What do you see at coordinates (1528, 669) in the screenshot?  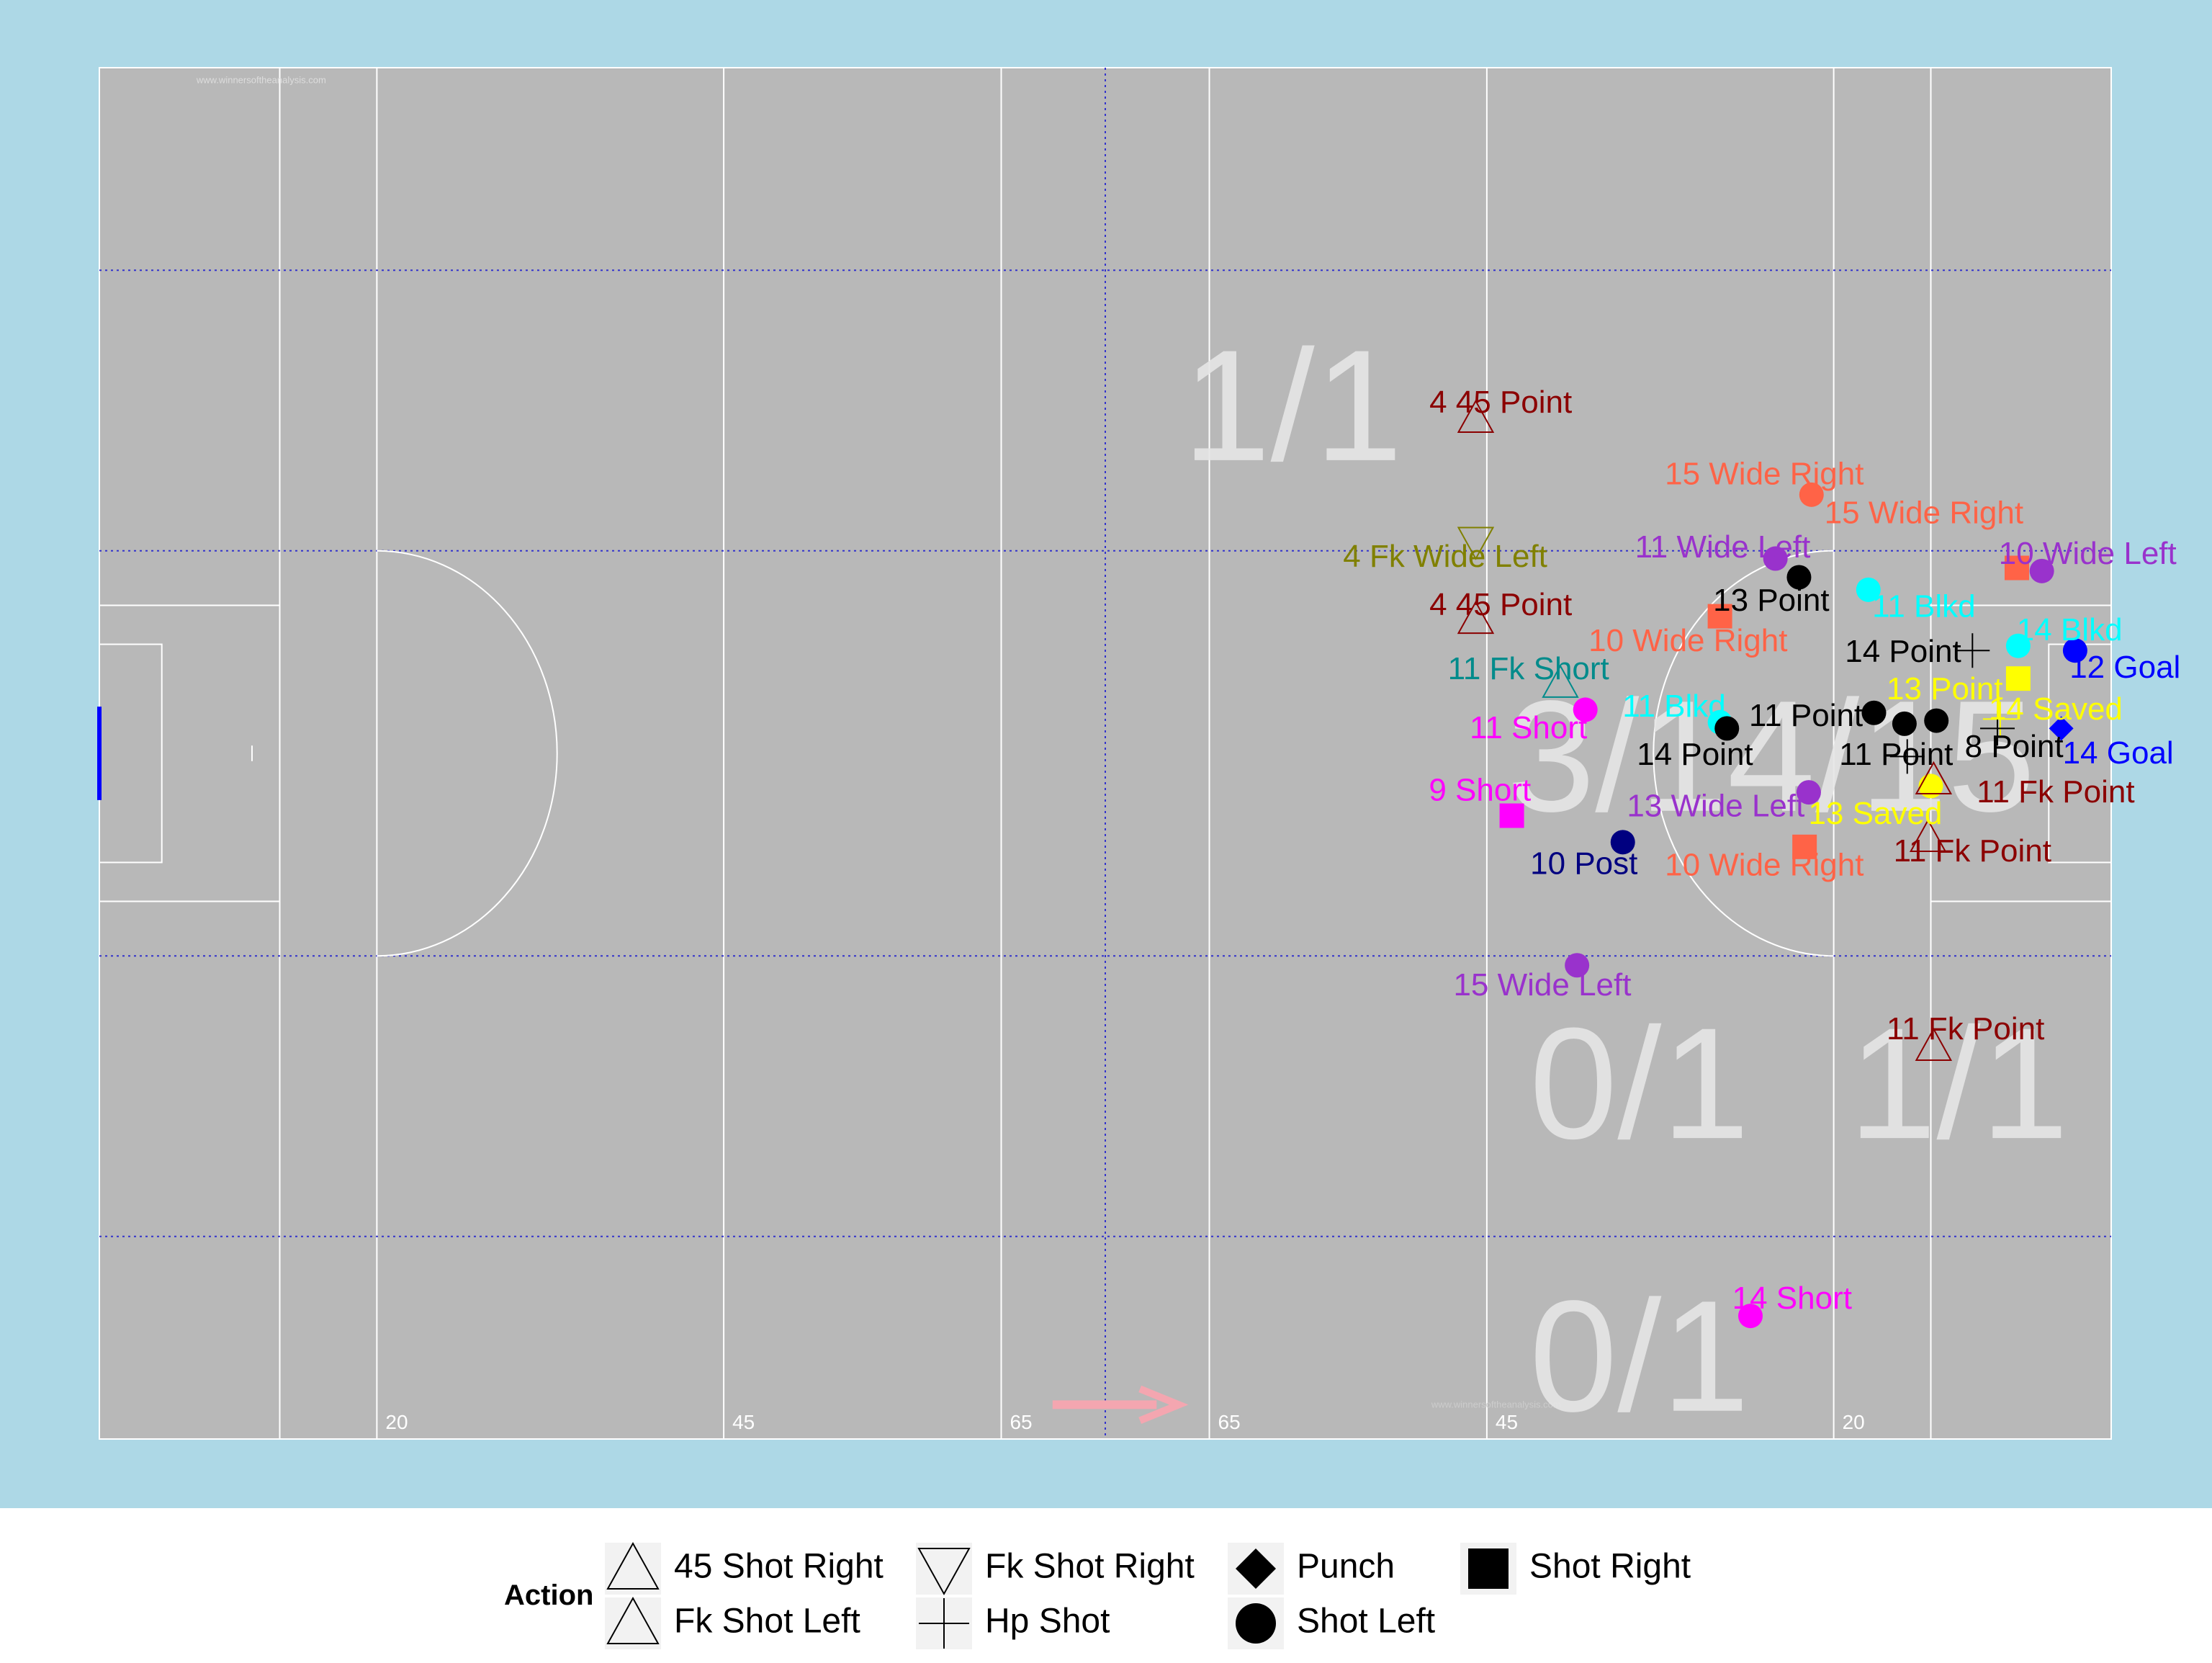 I see `shot-label: 11 Fk Short` at bounding box center [1528, 669].